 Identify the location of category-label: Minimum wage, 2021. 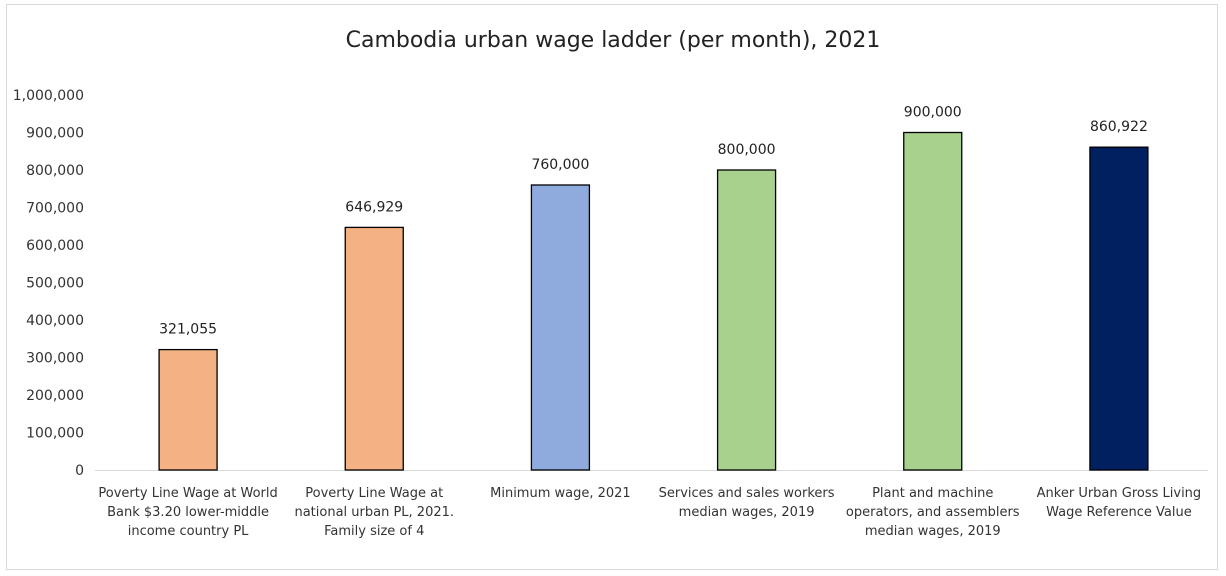
(560, 493).